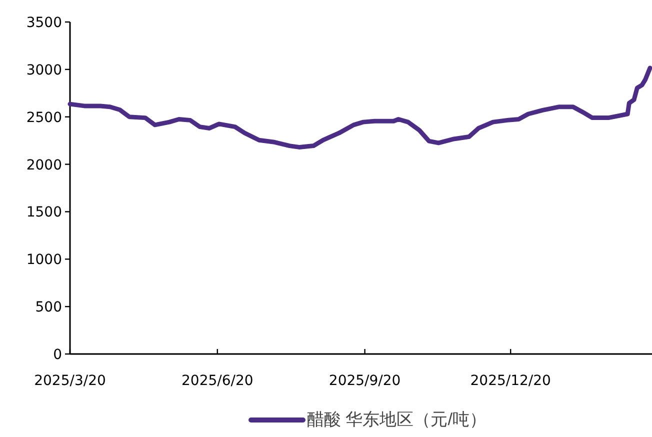 This screenshot has width=652, height=437. I want to click on x-tick-label: 2025/3/20, so click(70, 381).